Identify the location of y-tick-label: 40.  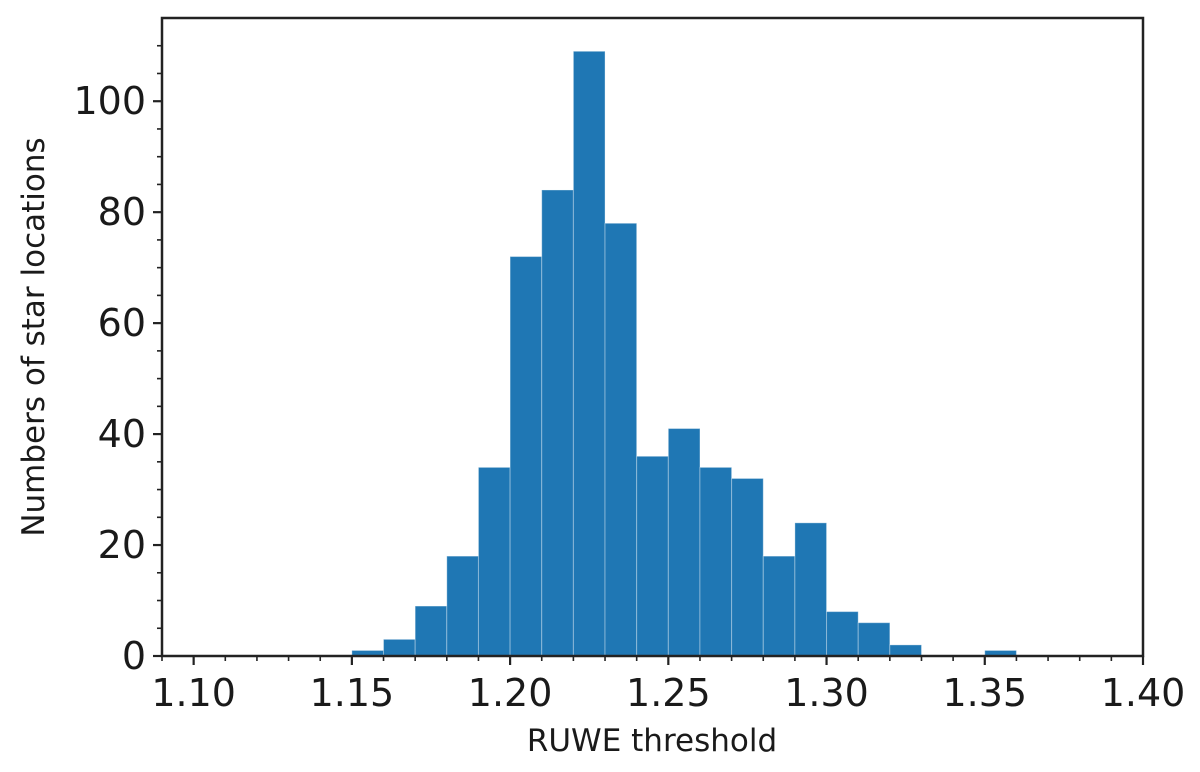
(122, 434).